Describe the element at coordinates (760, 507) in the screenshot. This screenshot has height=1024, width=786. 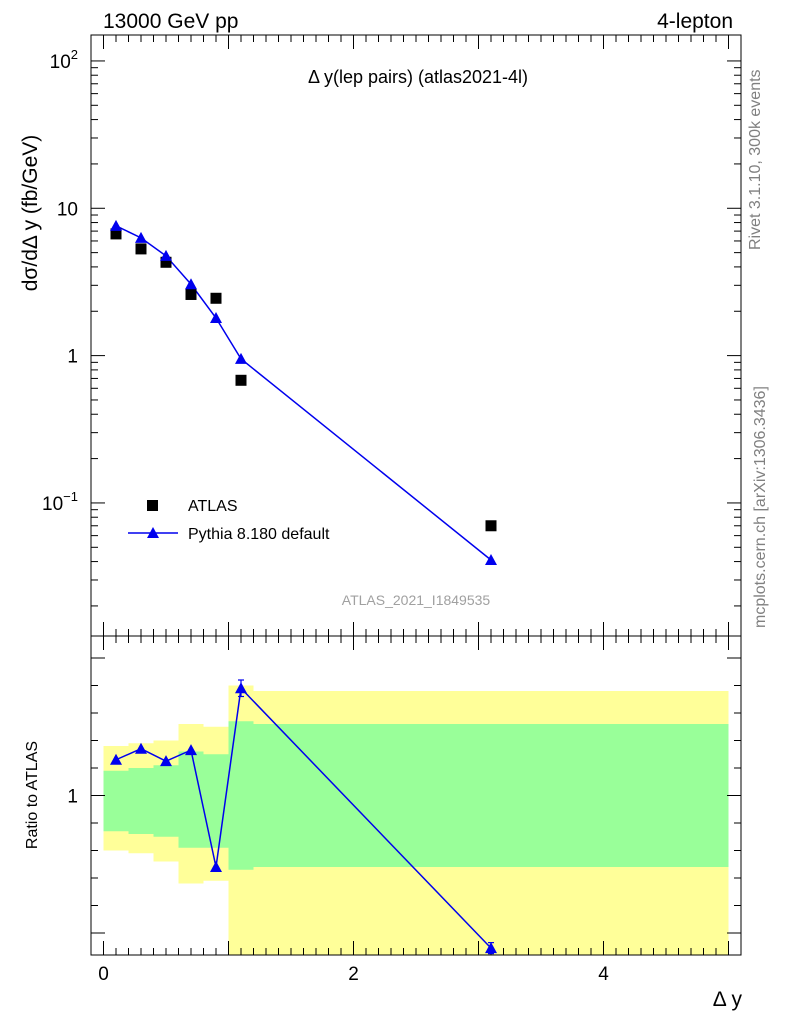
I see `mcplots-label: mcplots.cern.ch [arXiv:1306.3436]` at that location.